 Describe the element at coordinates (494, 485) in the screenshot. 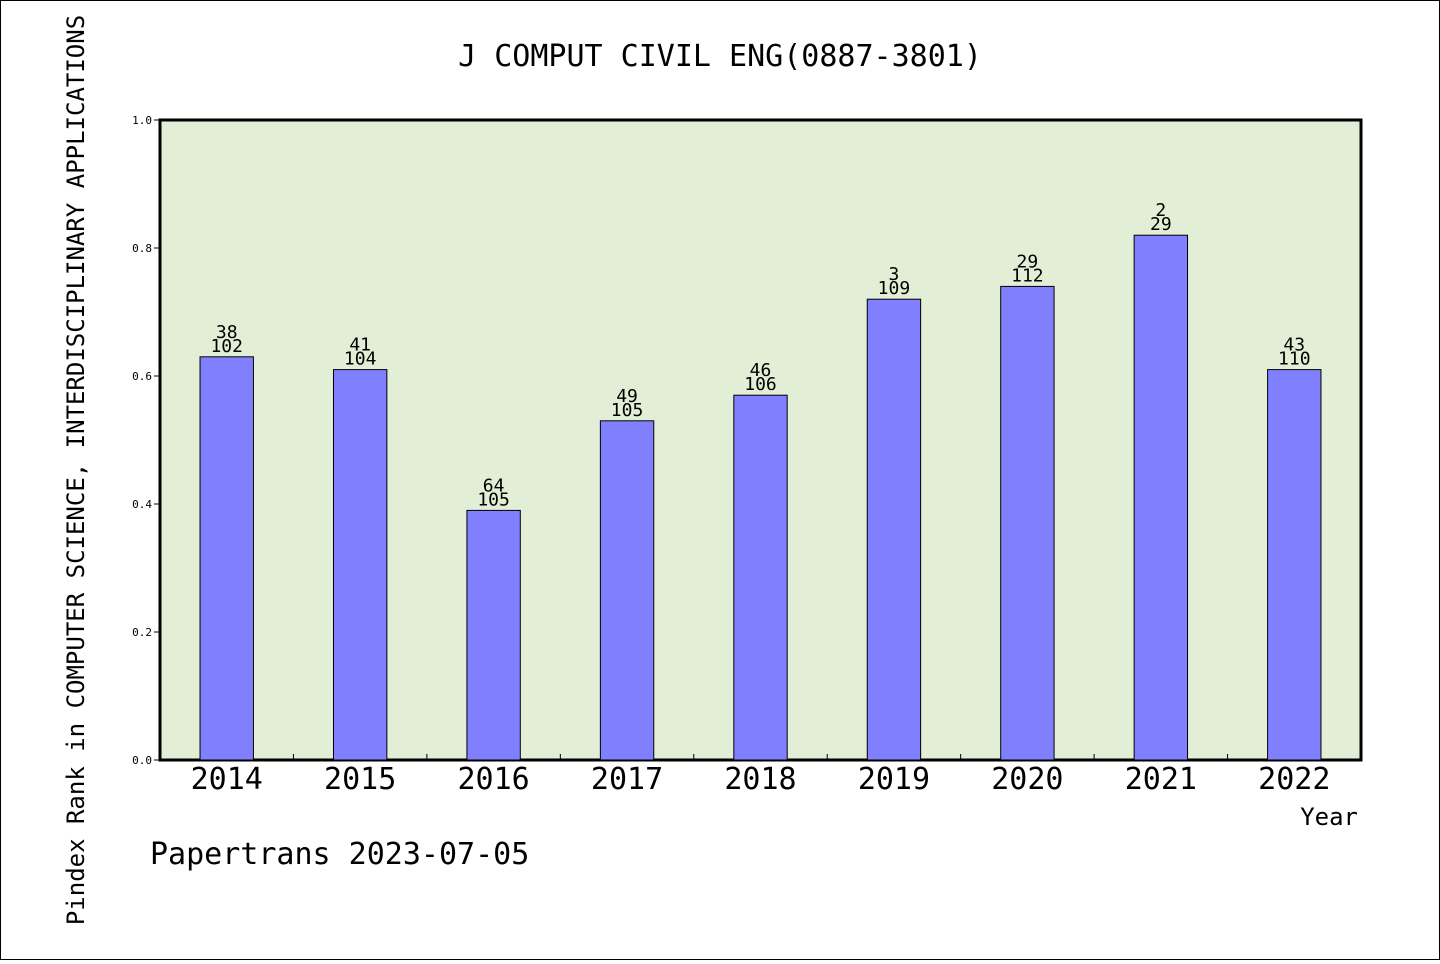

I see `bar-rank-label: 64` at that location.